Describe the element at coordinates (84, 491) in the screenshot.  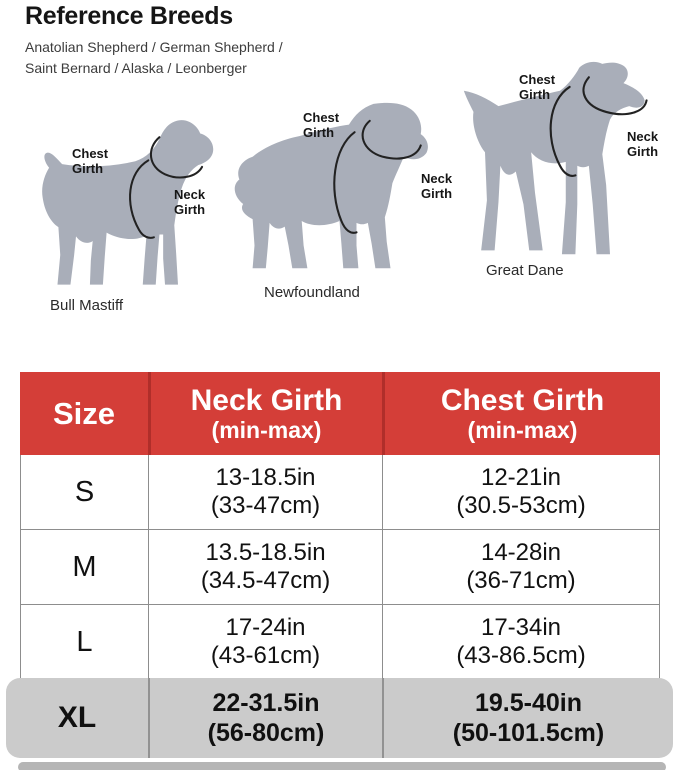
I see `size-value: S` at that location.